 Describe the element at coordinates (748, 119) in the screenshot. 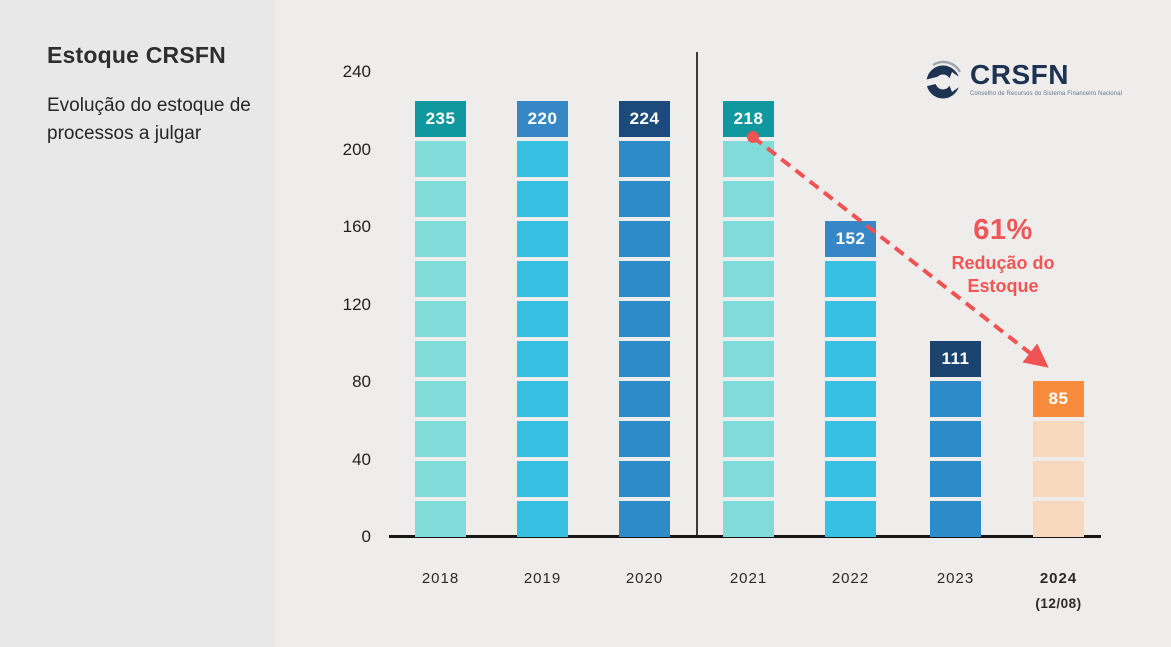

I see `bar-value-label: 218` at that location.